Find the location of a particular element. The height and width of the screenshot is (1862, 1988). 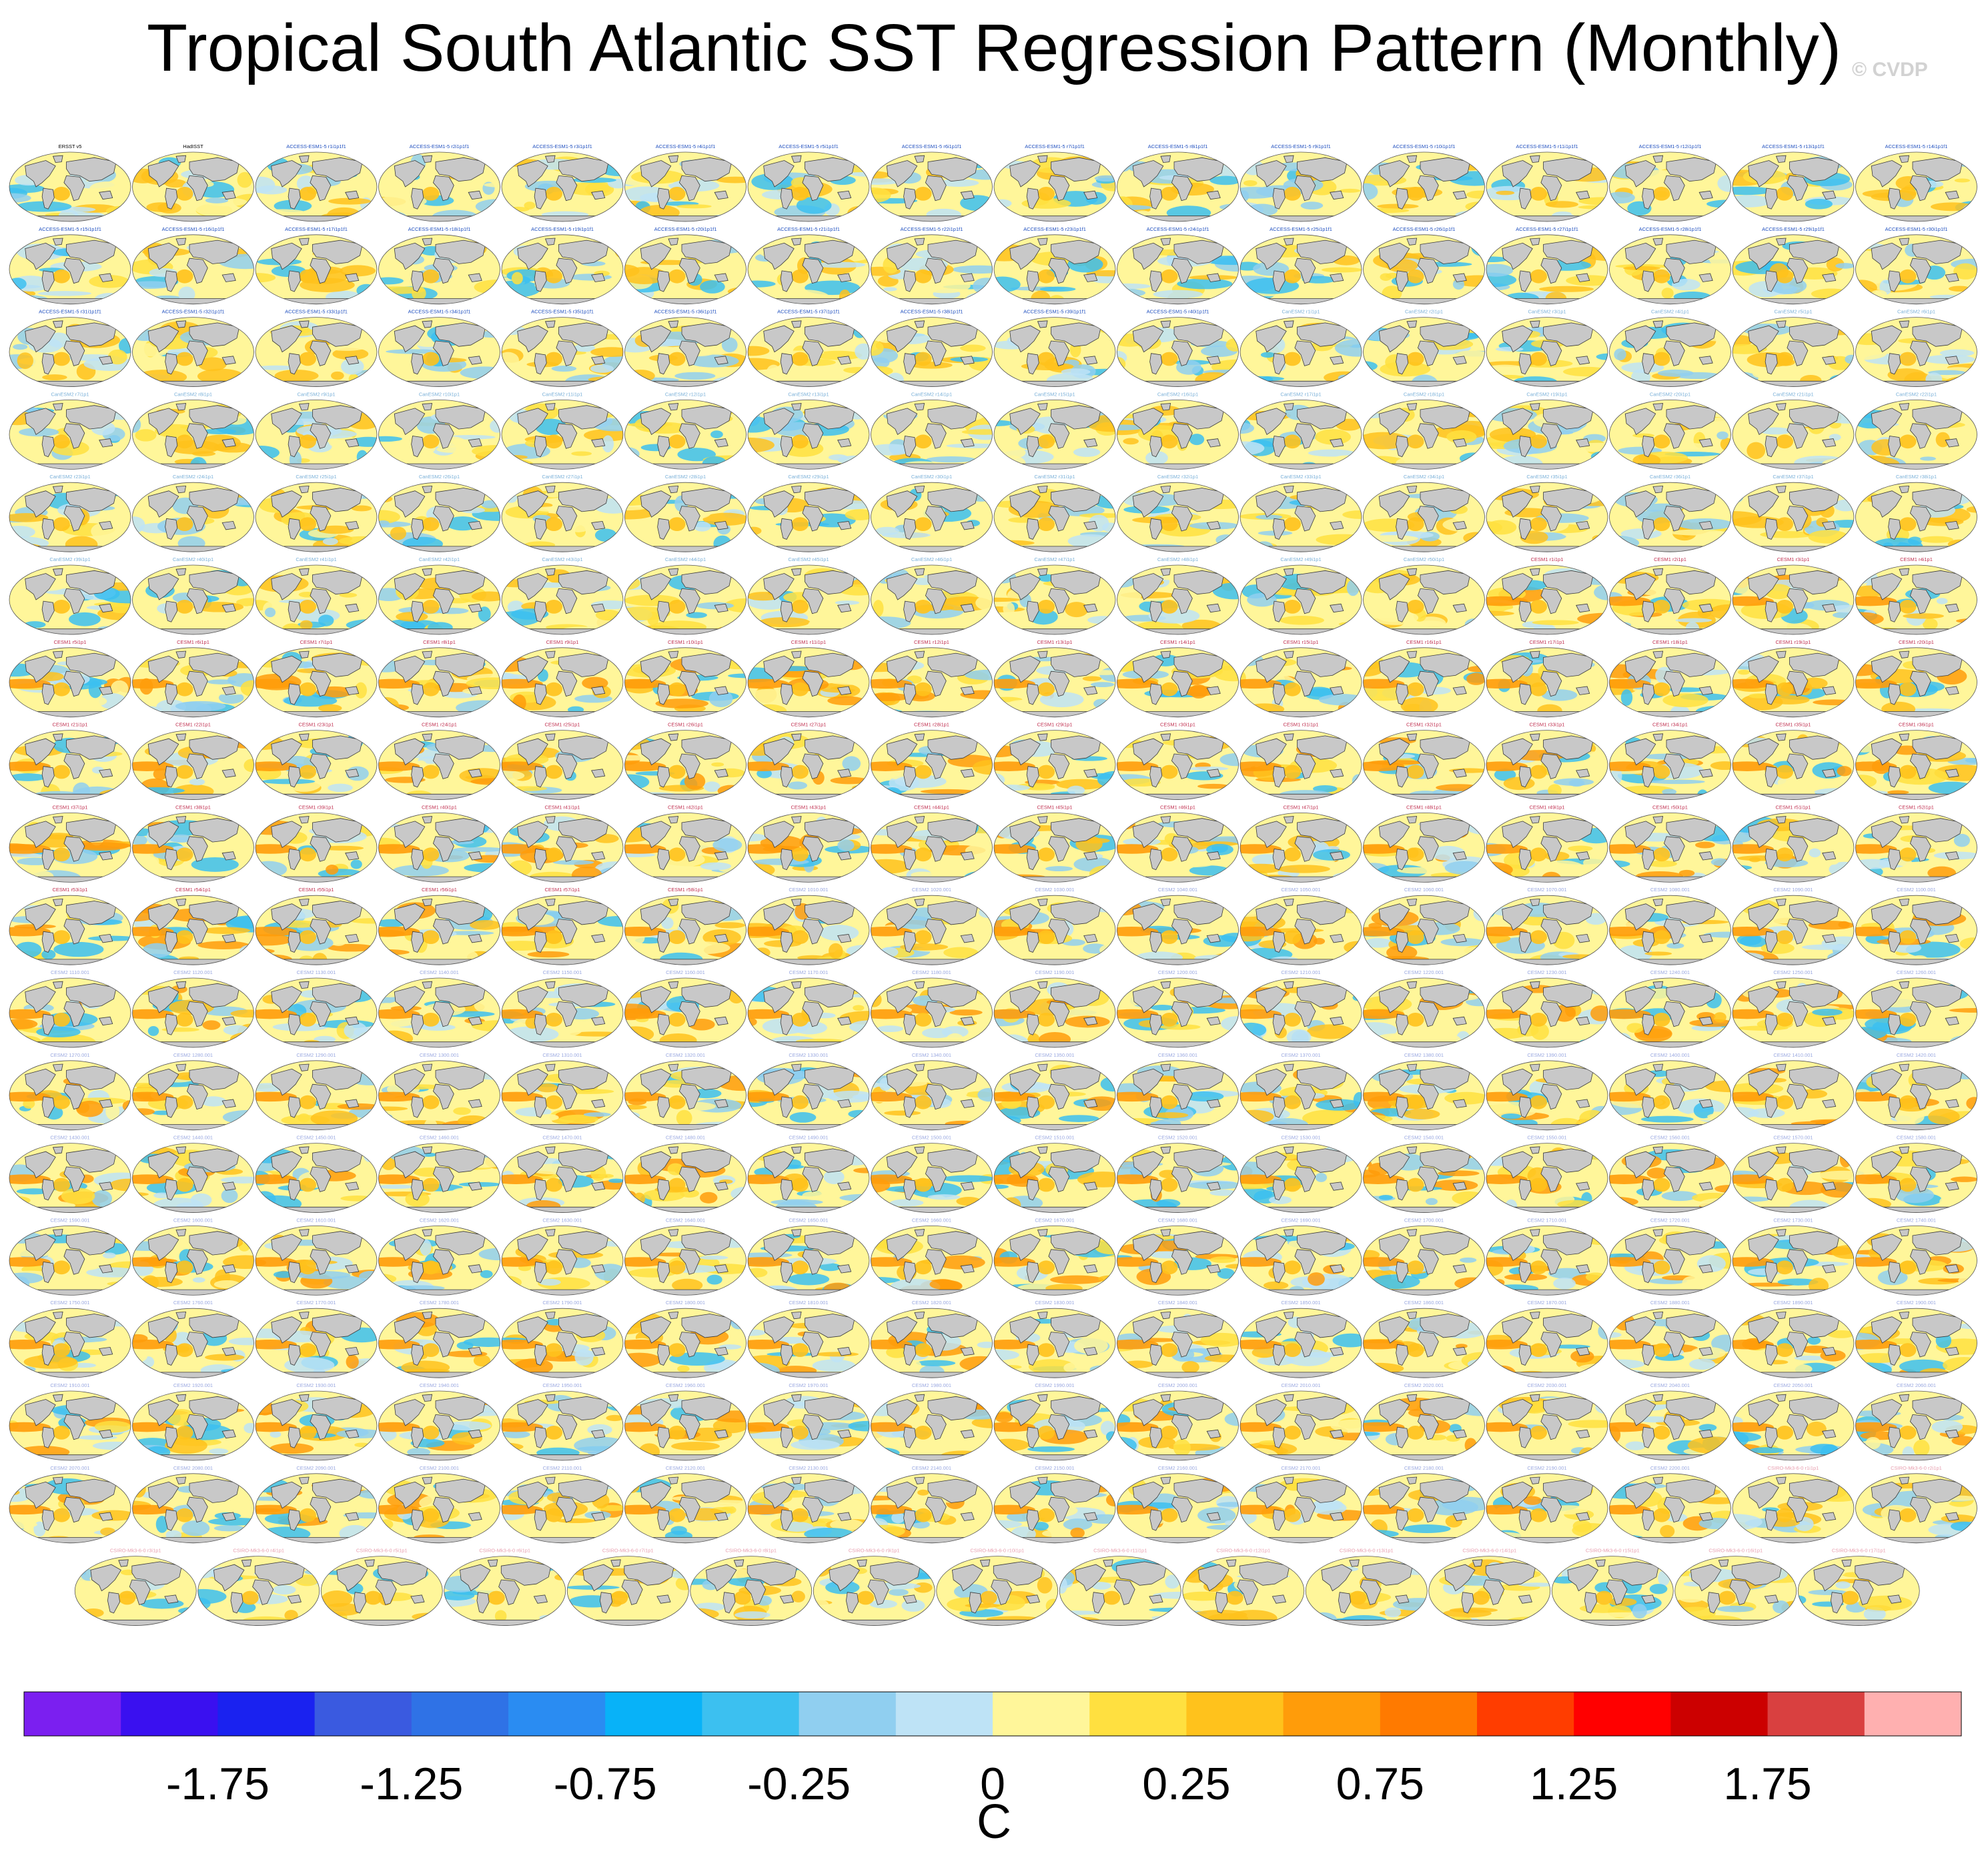

map-panel-title: CESM1 r41i1p1 is located at coordinates (562, 807).